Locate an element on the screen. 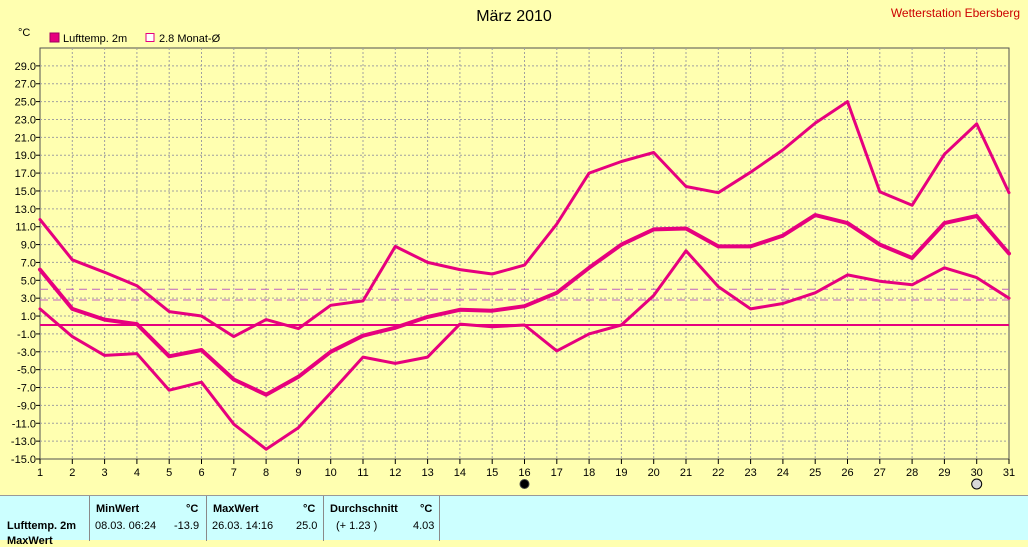 This screenshot has height=547, width=1028. x-tick-label: 18 is located at coordinates (589, 473).